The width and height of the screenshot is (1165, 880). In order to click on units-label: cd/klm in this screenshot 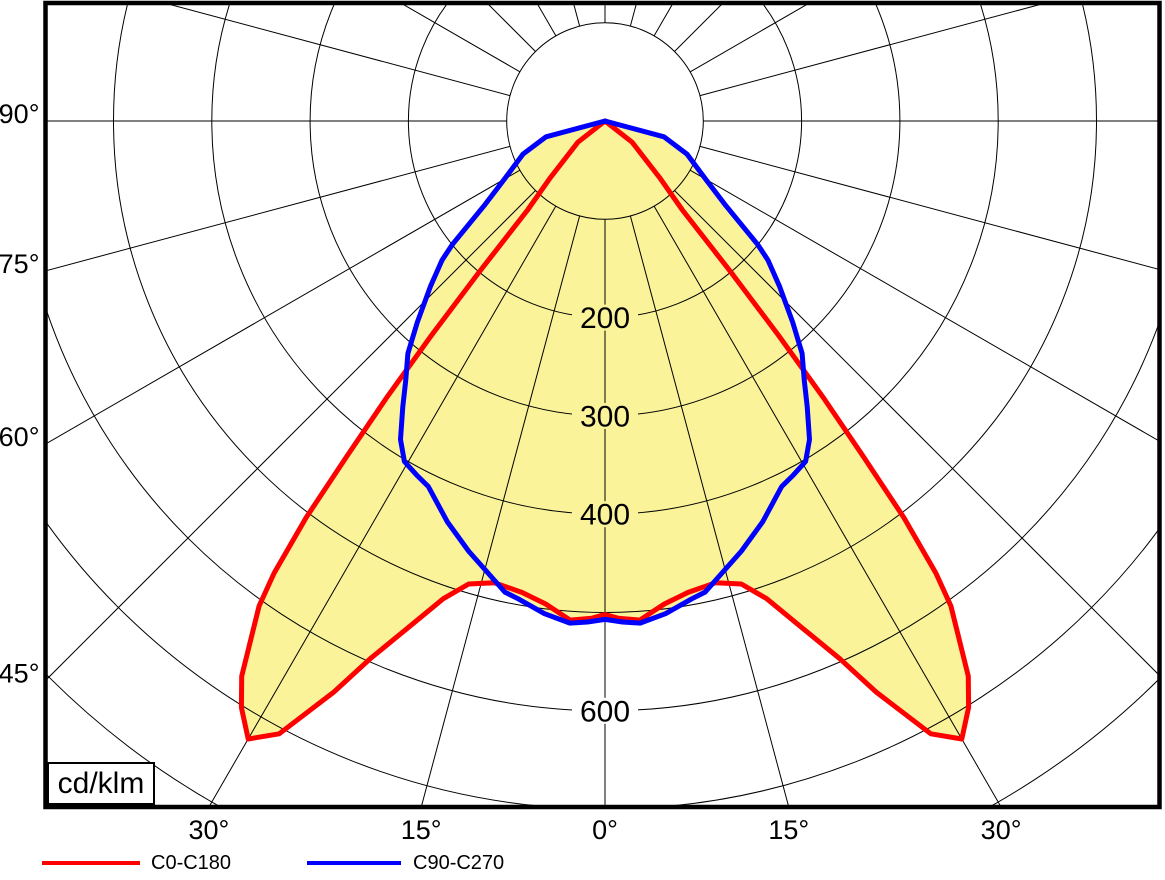, I will do `click(101, 783)`.